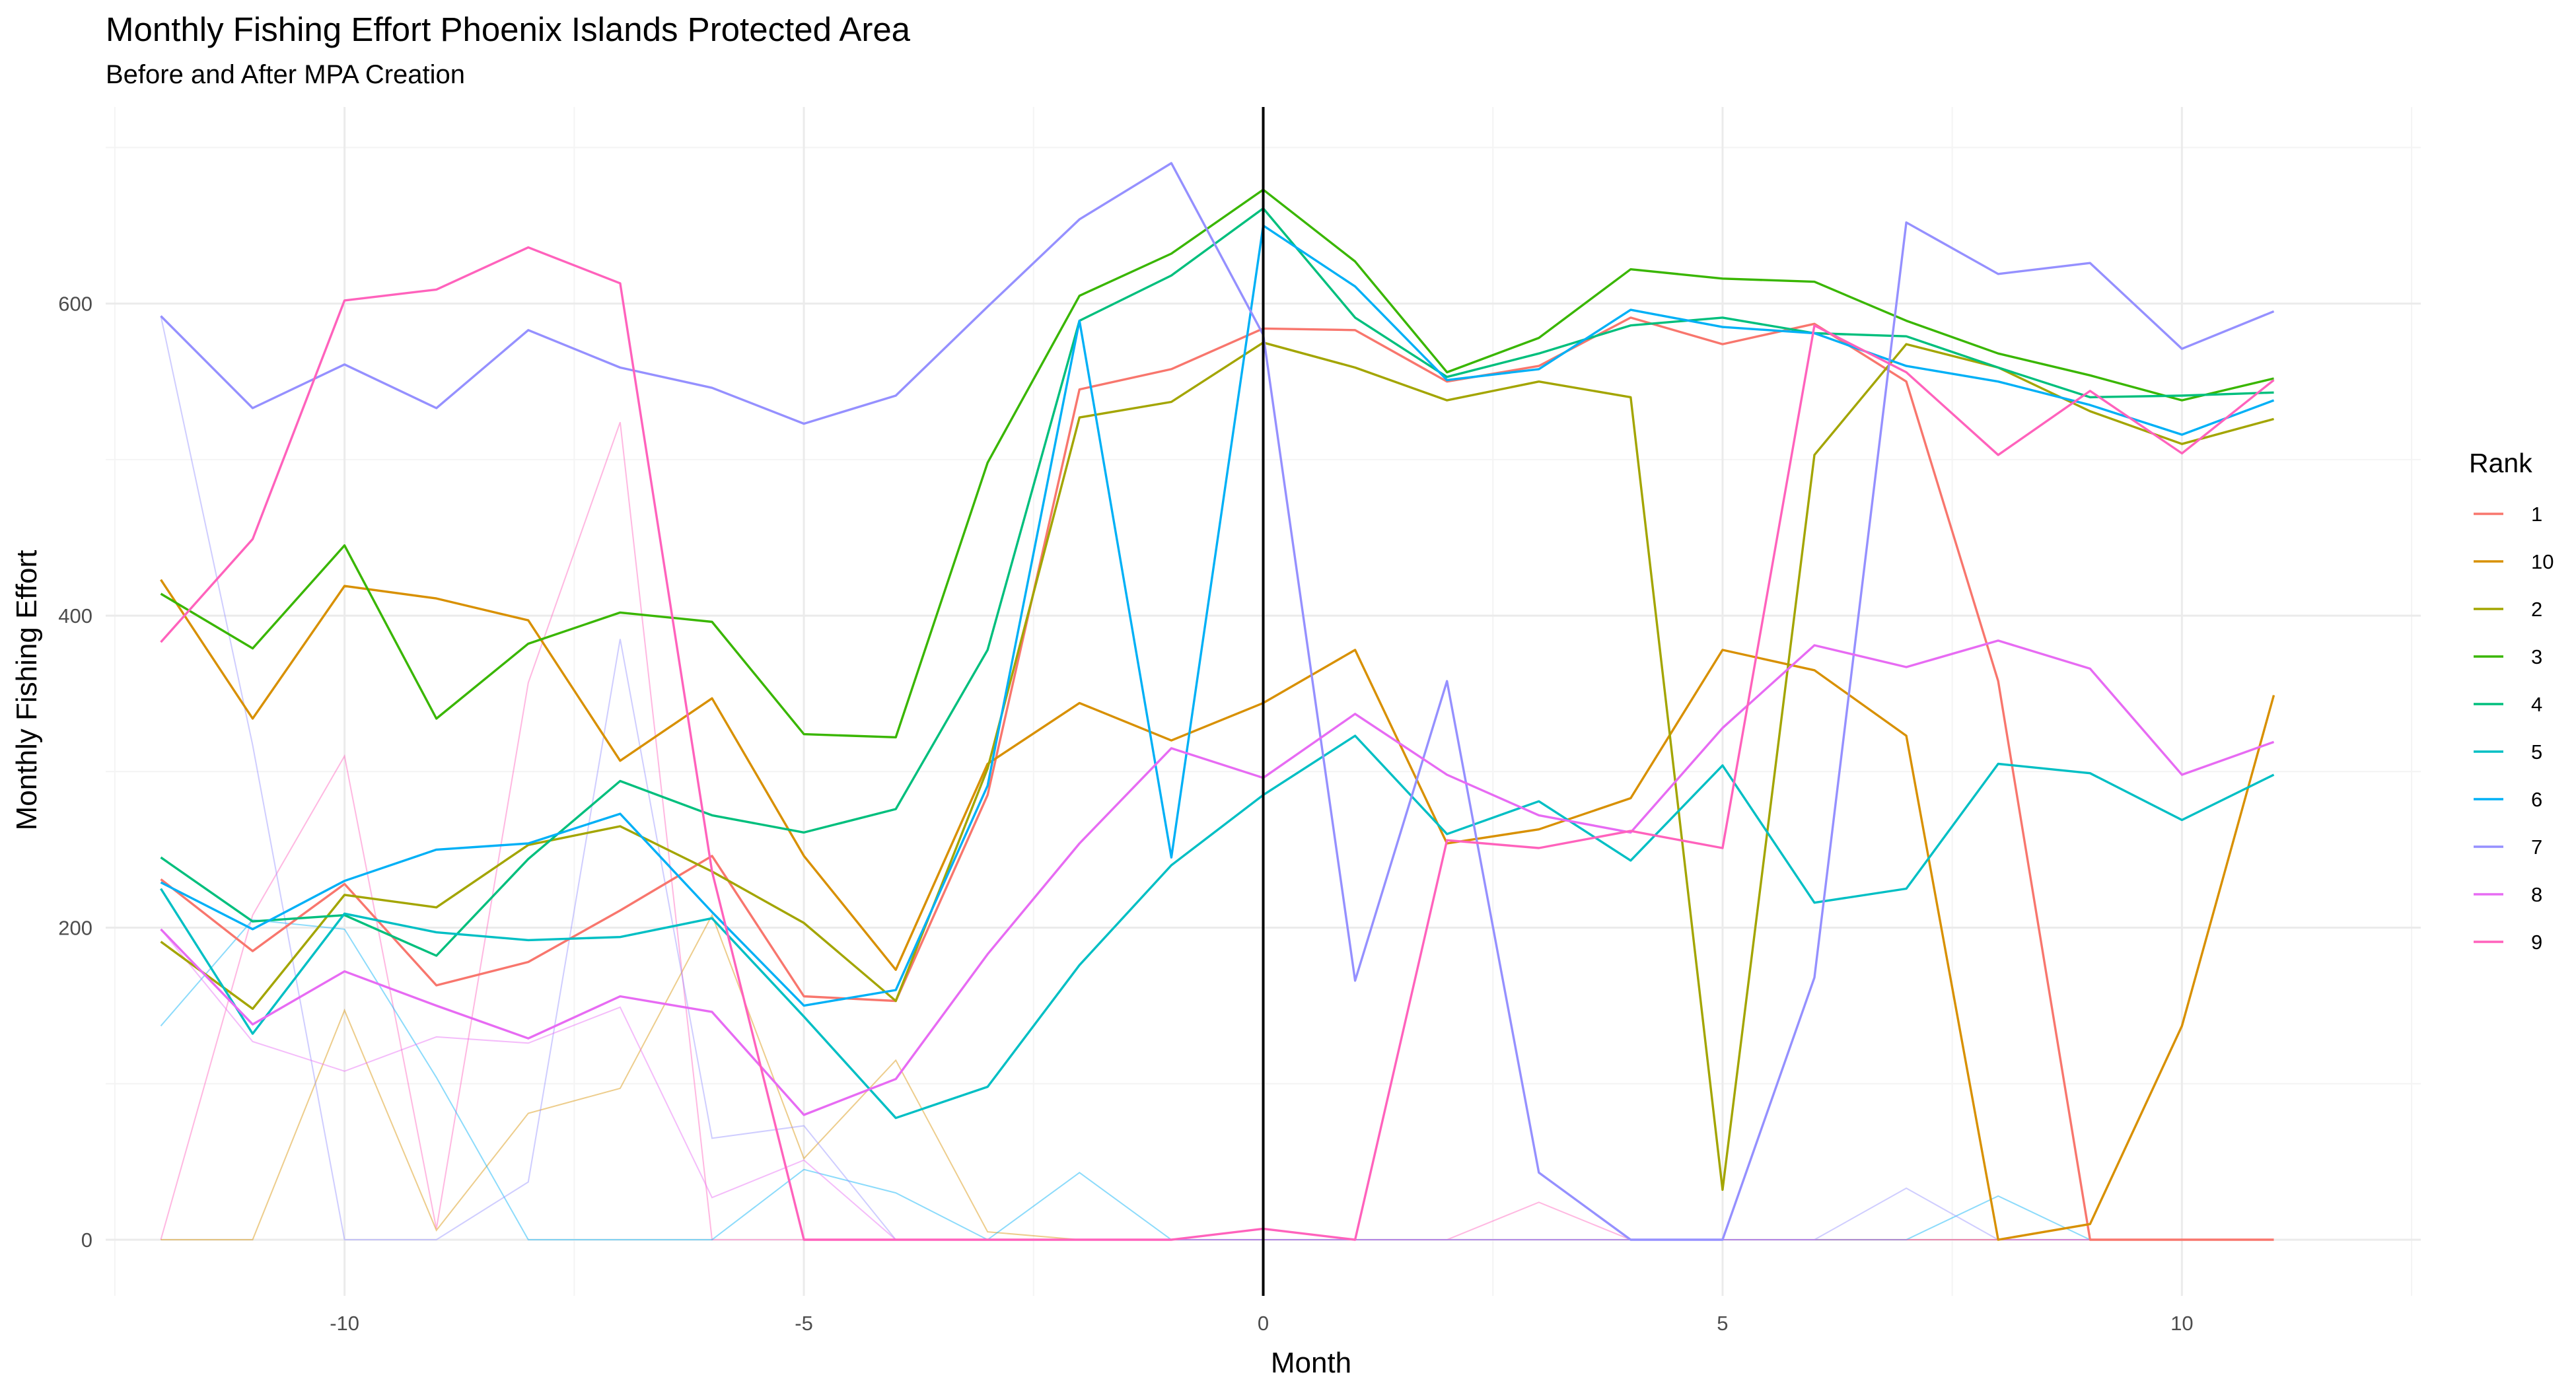 Image resolution: width=2576 pixels, height=1387 pixels. Describe the element at coordinates (344, 1323) in the screenshot. I see `x-tick-label: -10` at that location.